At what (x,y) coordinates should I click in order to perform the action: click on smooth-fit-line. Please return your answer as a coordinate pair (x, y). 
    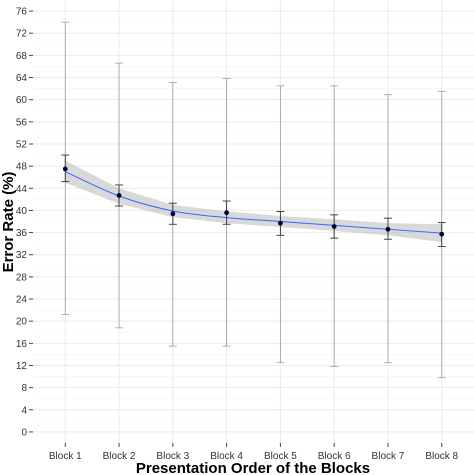
    Looking at the image, I should click on (253, 202).